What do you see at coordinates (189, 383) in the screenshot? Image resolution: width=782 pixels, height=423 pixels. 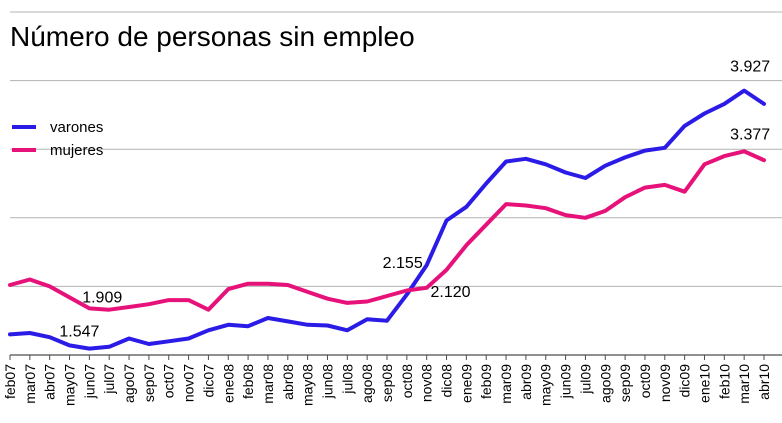 I see `x-tick-label: nov07` at bounding box center [189, 383].